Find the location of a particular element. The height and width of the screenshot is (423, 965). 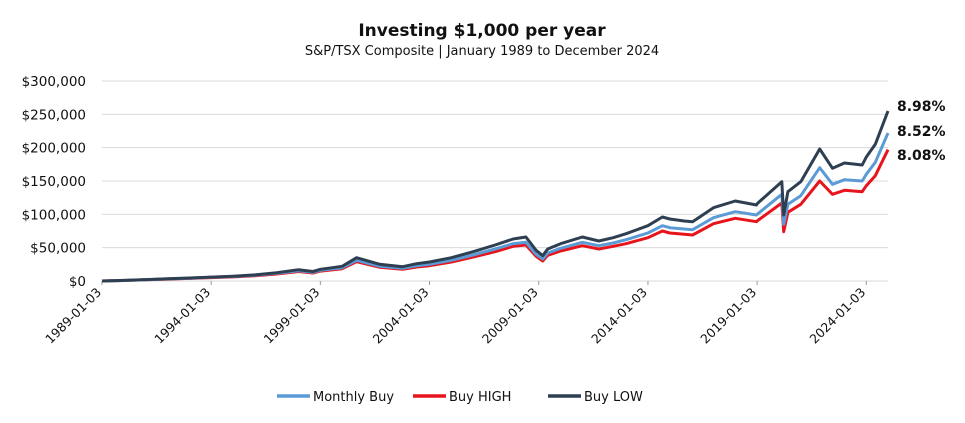

chart-title: Investing $1,000 per year is located at coordinates (482, 31).